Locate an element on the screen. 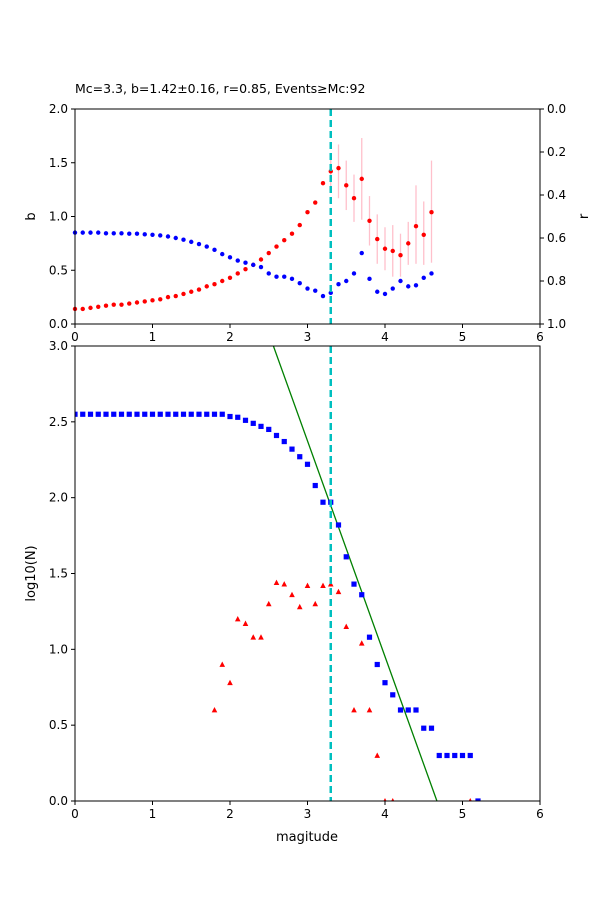 This screenshot has height=900, width=600. y-right-tick-label: 0.2 is located at coordinates (556, 152).